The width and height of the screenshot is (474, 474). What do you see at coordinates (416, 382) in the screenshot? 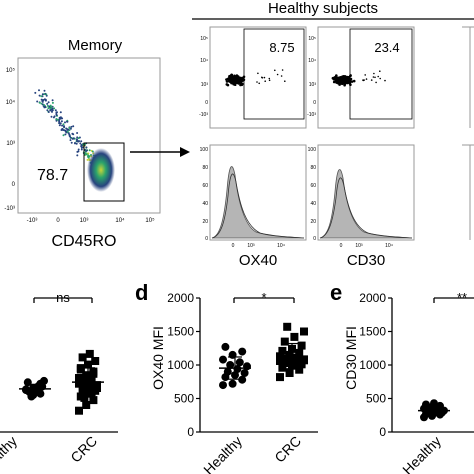
I see `panel-e-plot: 2000 1500 1000 500 0 ** Healthy` at bounding box center [416, 382].